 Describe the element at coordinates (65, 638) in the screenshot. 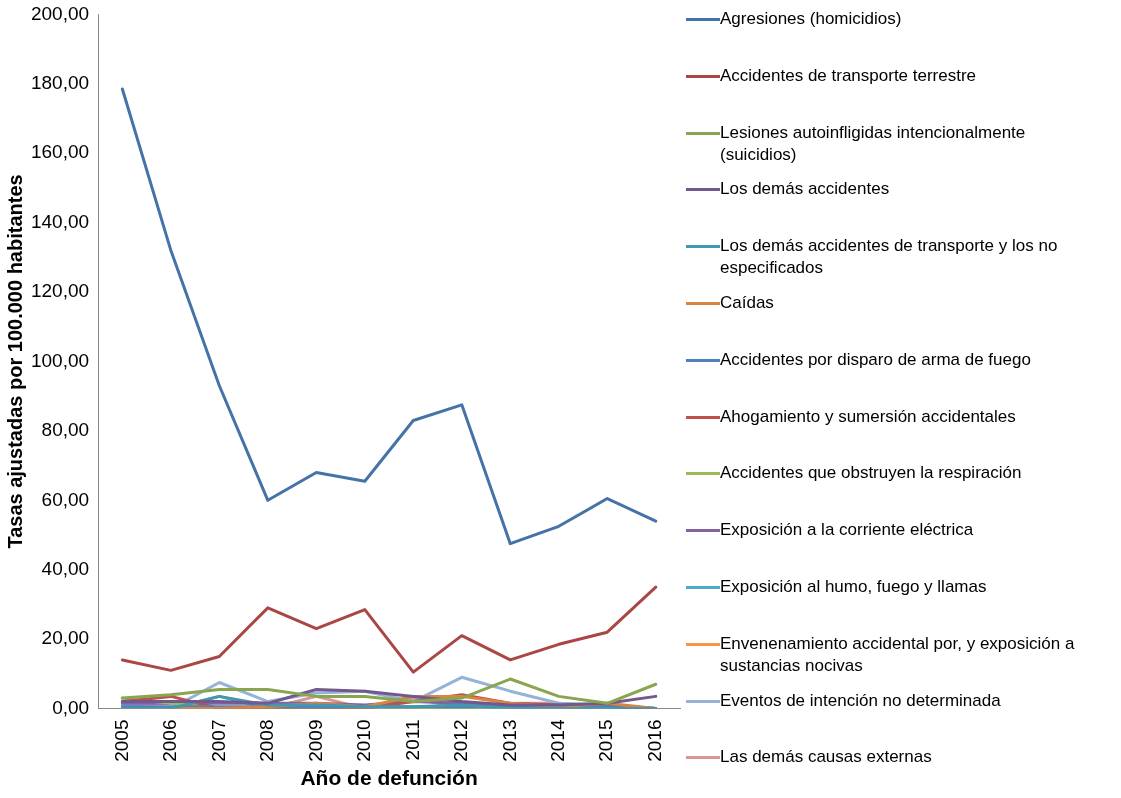

I see `y-tick-label: 20,00` at that location.